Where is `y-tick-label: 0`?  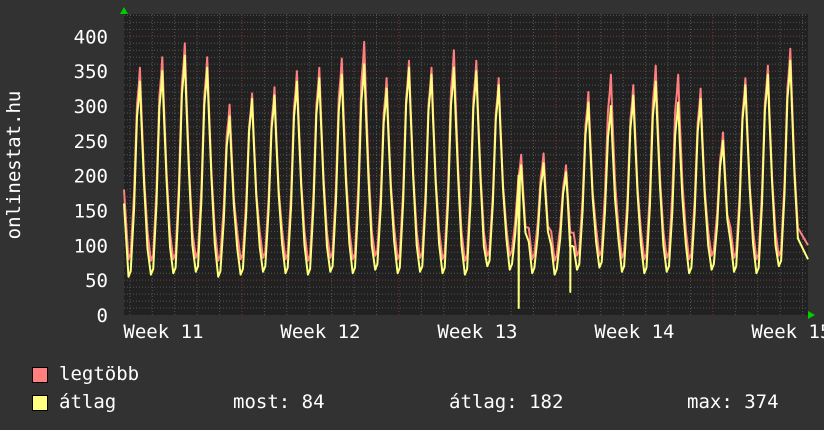 y-tick-label: 0 is located at coordinates (102, 316).